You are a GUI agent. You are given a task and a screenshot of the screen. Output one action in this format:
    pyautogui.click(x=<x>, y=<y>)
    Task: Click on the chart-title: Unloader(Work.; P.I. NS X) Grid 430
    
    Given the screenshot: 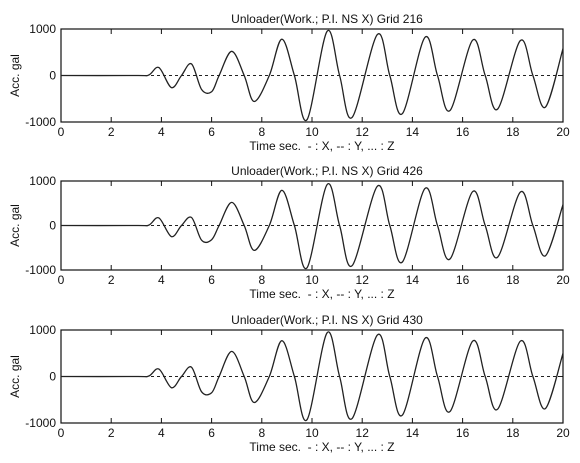 What is the action you would take?
    pyautogui.click(x=327, y=320)
    